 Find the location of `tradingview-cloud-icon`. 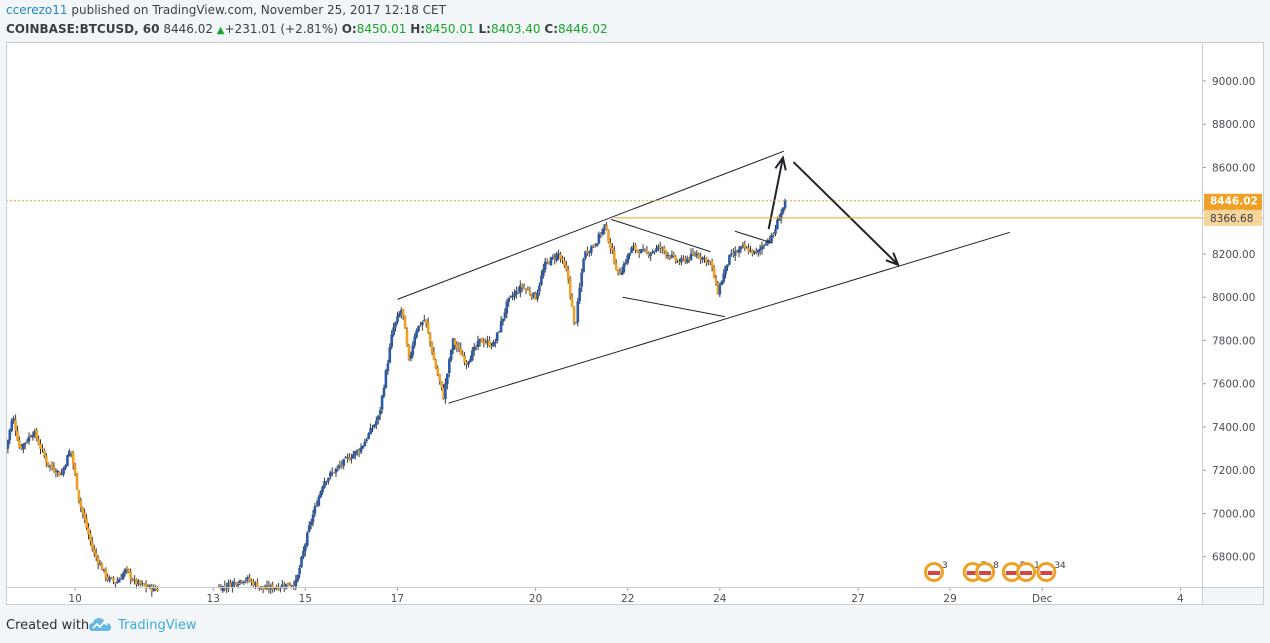

tradingview-cloud-icon is located at coordinates (100, 624).